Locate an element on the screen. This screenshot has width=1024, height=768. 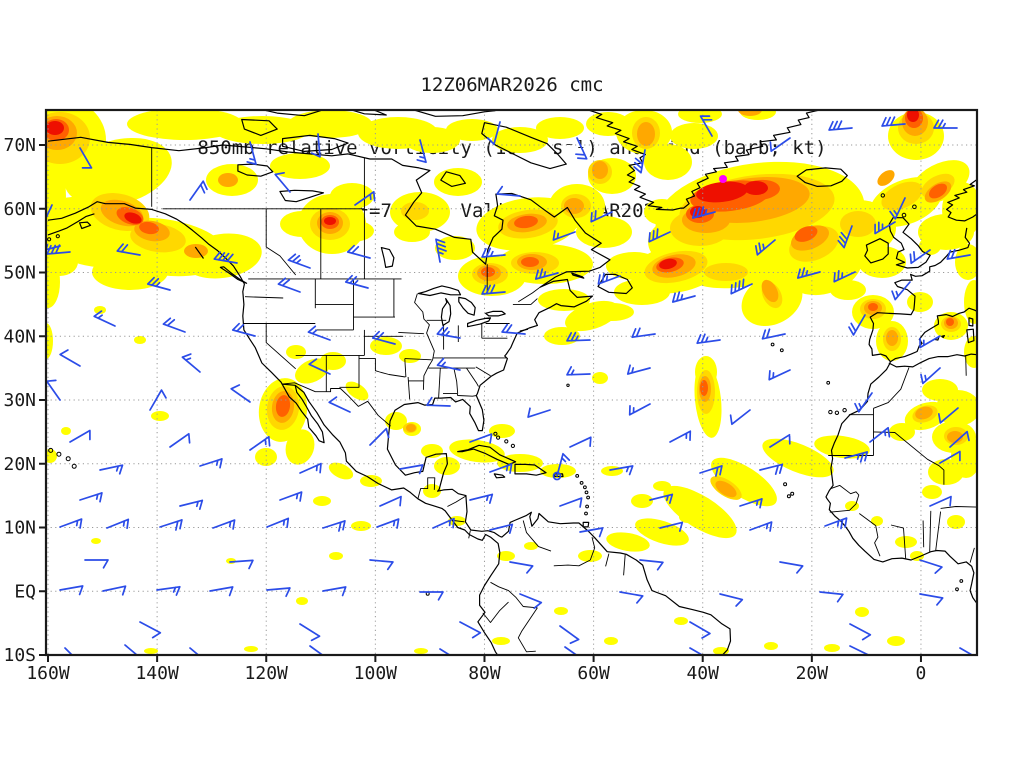
coast-ireland is located at coordinates (876, 251).